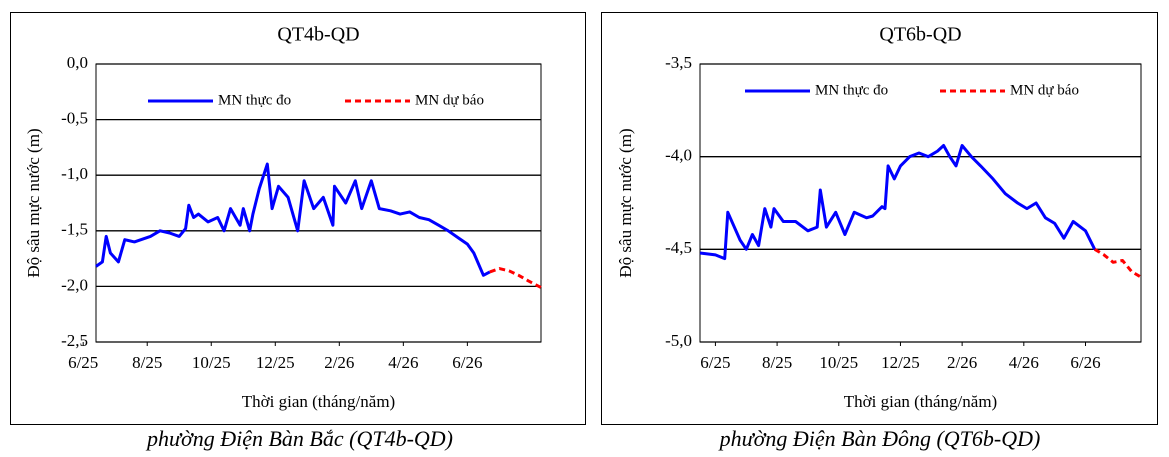 The image size is (1169, 457). Describe the element at coordinates (678, 247) in the screenshot. I see `y-tick-label: -4,5` at that location.